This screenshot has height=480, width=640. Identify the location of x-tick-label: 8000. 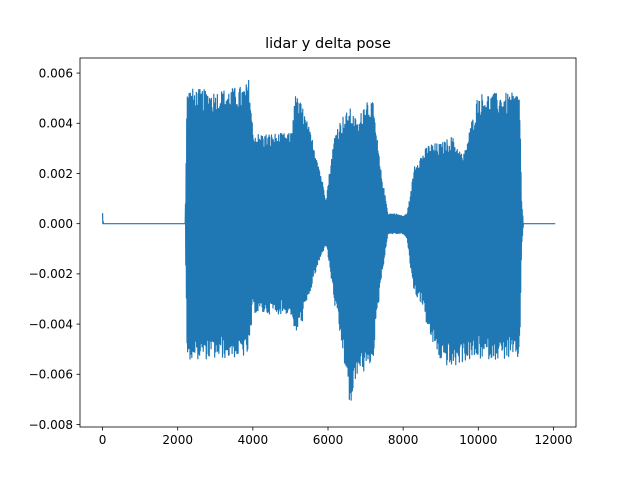
(403, 440).